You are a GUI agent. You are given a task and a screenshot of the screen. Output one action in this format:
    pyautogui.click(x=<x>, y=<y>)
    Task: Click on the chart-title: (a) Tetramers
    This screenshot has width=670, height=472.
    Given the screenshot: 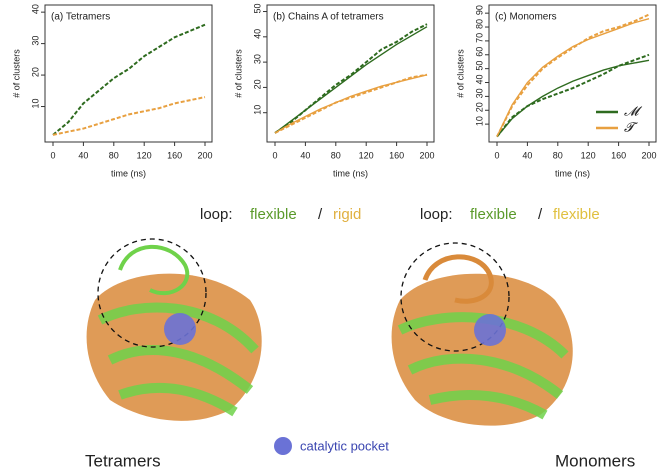 What is the action you would take?
    pyautogui.click(x=80, y=17)
    